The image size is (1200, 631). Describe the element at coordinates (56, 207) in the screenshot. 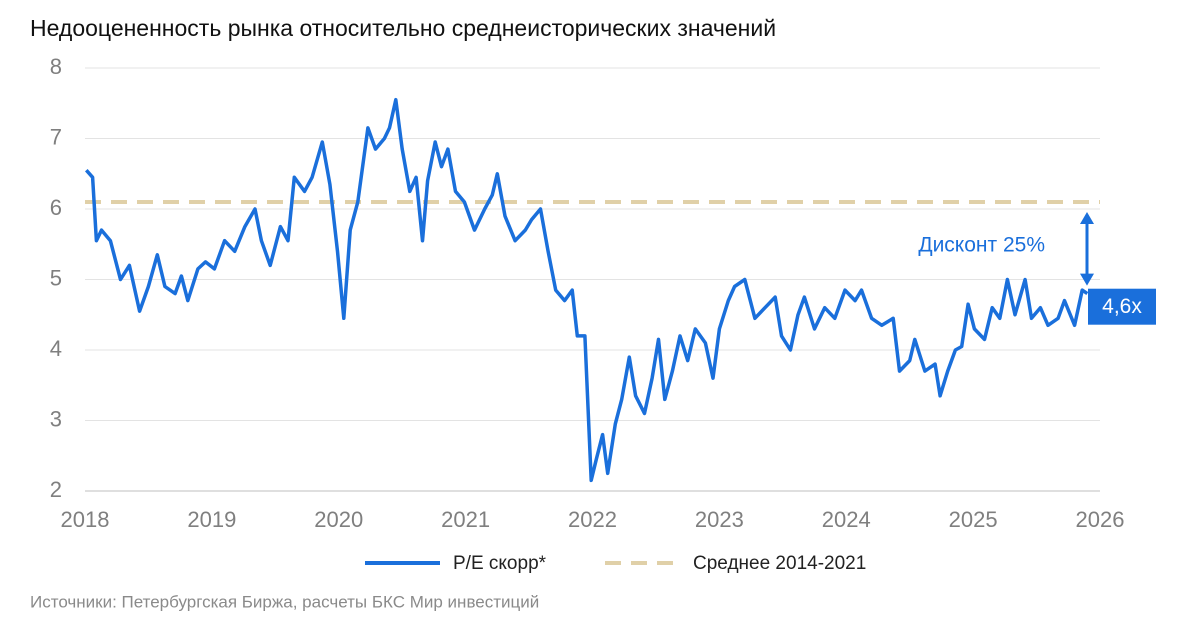

I see `y-tick-label: 6` at that location.